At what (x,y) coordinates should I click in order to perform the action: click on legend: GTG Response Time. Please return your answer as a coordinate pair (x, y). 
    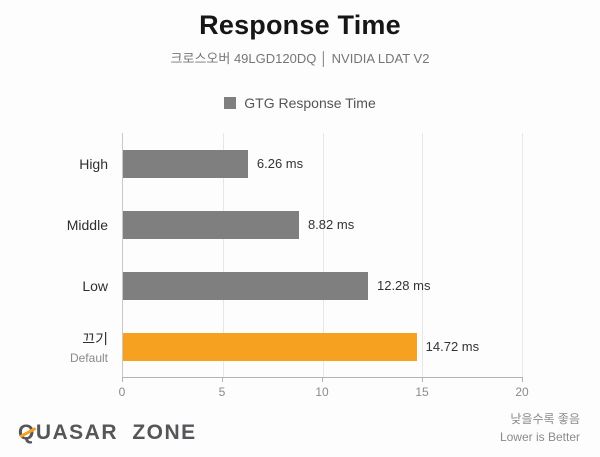
    Looking at the image, I should click on (300, 103).